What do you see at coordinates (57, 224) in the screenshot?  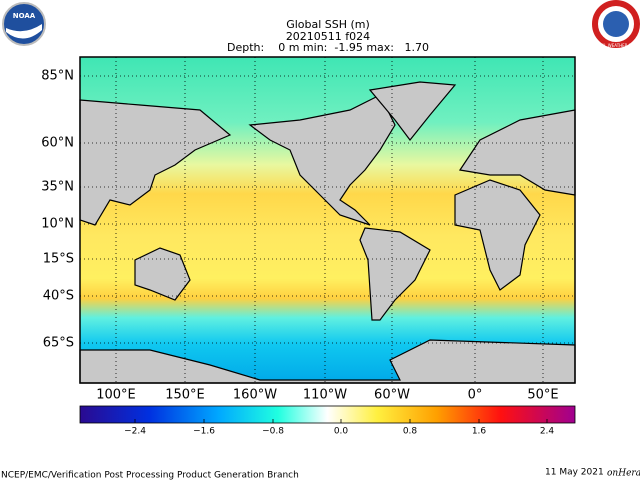 I see `lat-label: 10°N` at bounding box center [57, 224].